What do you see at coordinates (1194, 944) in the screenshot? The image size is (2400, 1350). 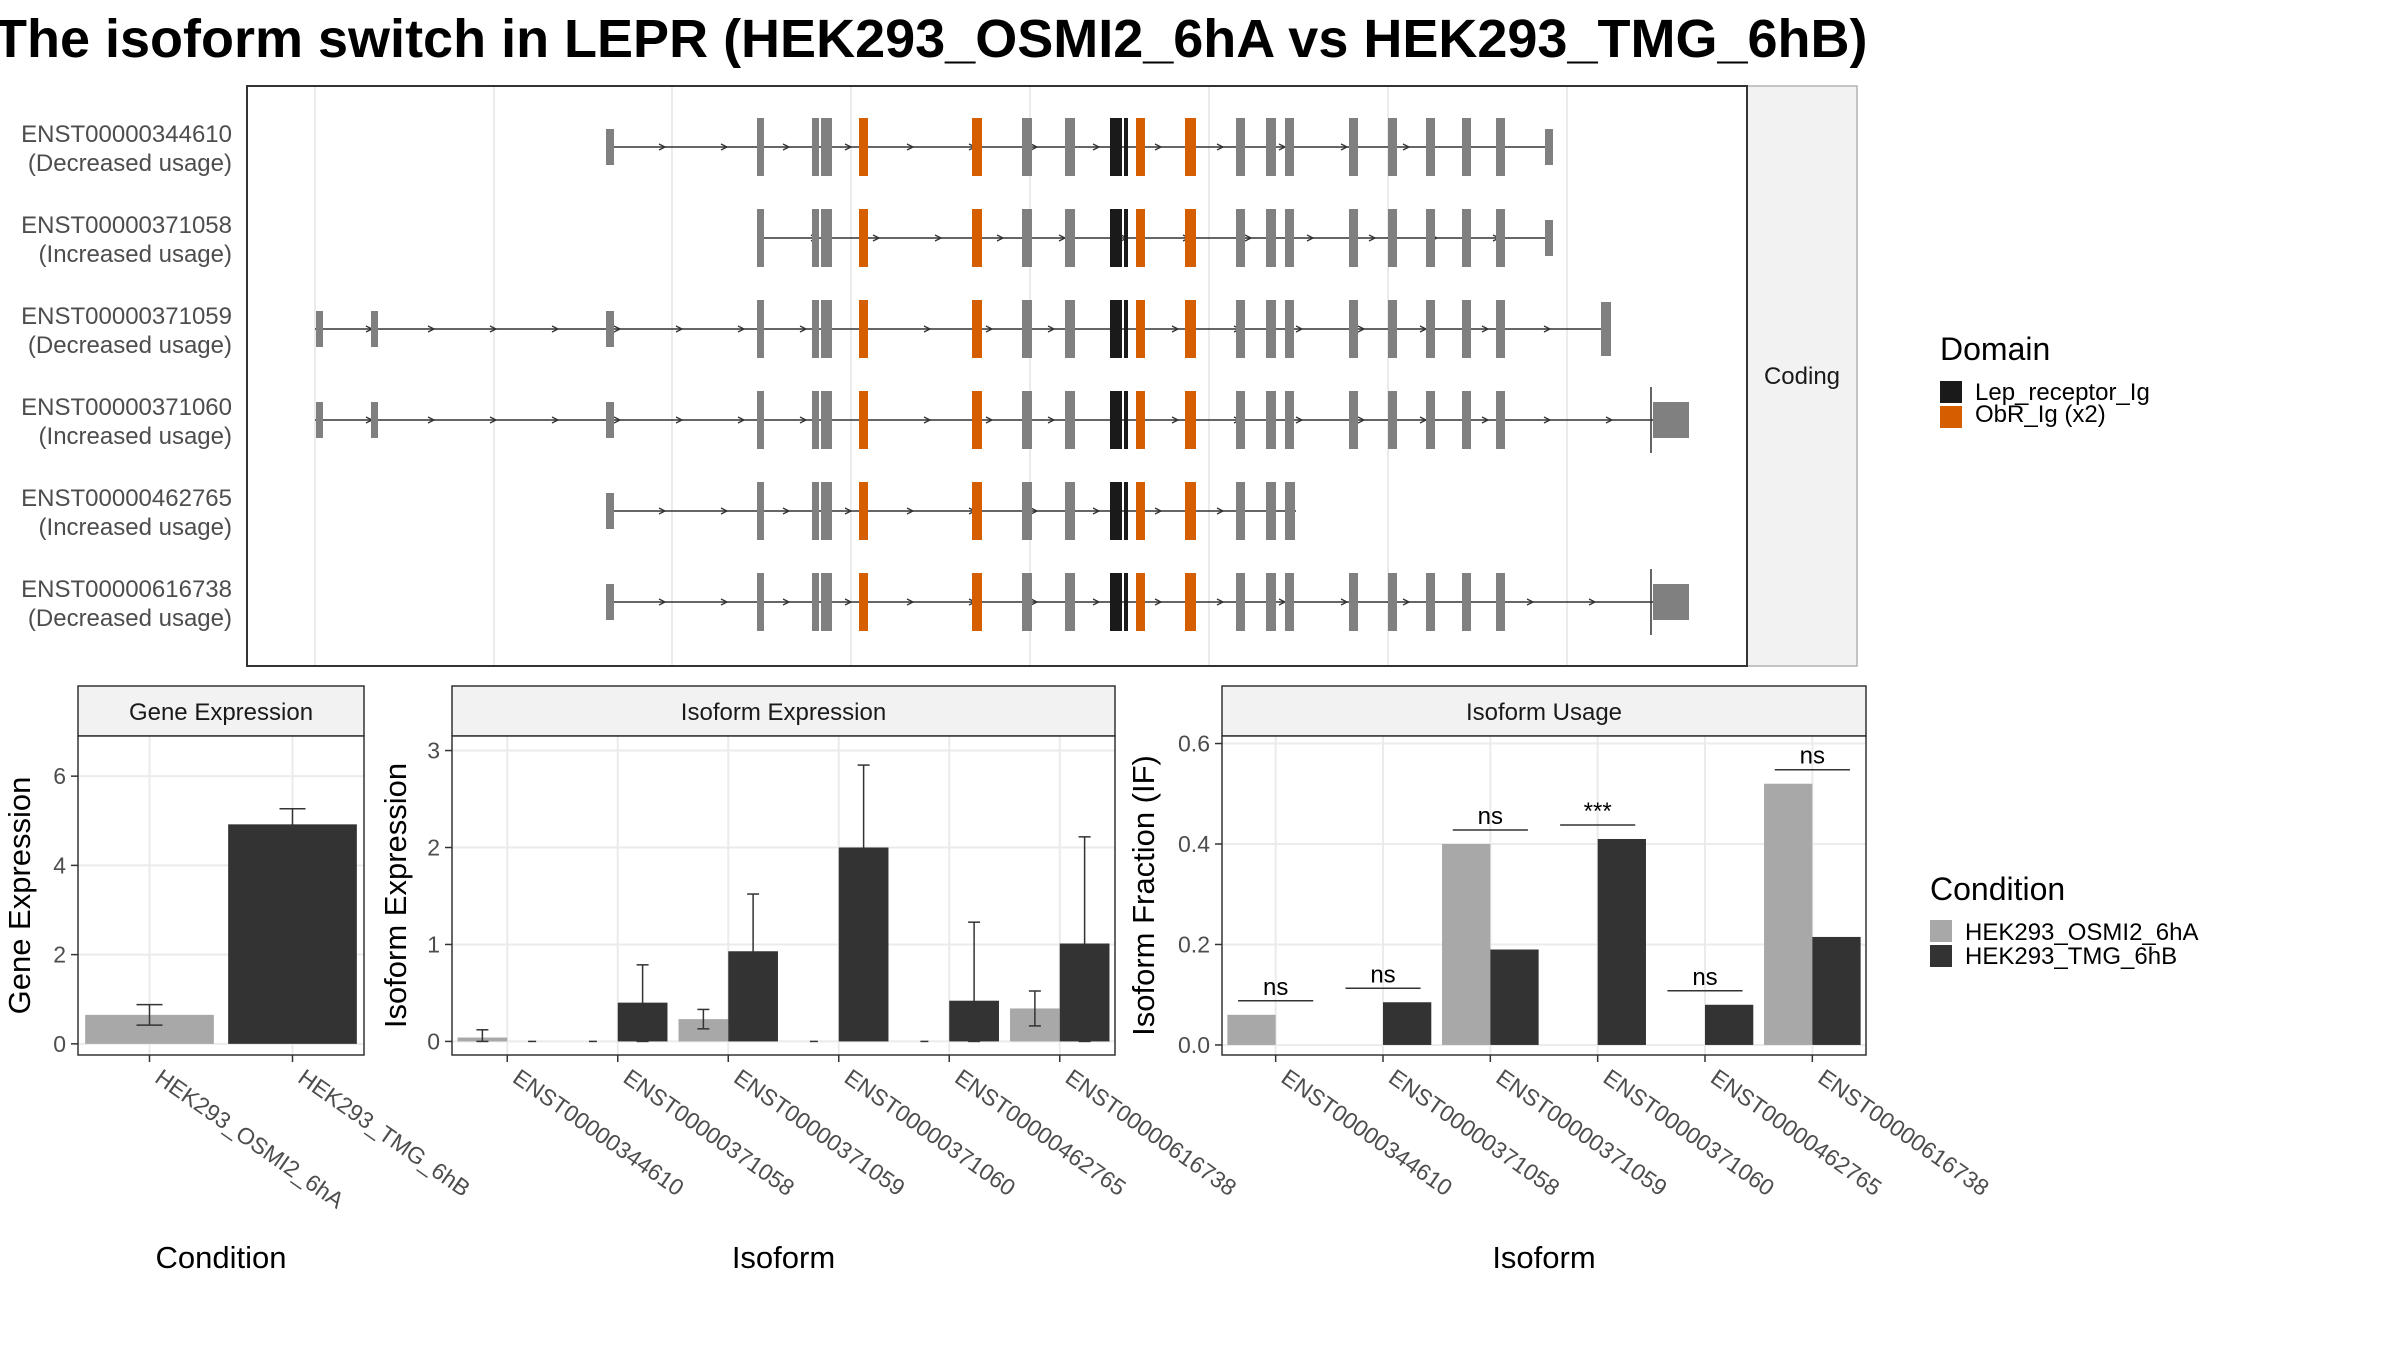 I see `y-tick-label: 0.2` at bounding box center [1194, 944].